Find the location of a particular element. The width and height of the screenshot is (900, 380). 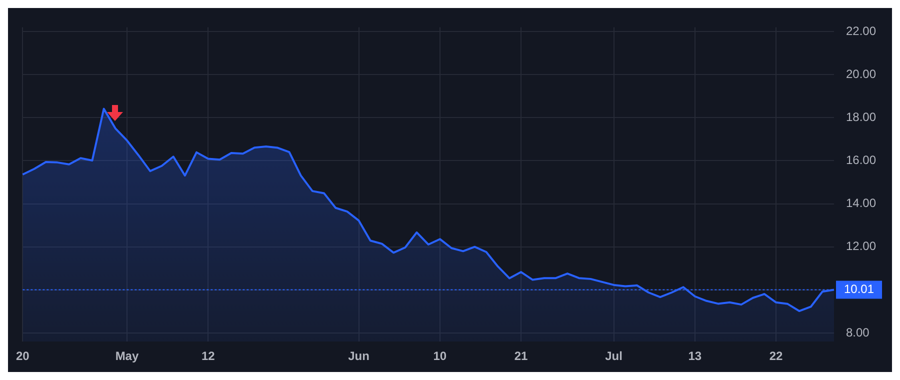

y-tick-label: 8.00 is located at coordinates (858, 332).